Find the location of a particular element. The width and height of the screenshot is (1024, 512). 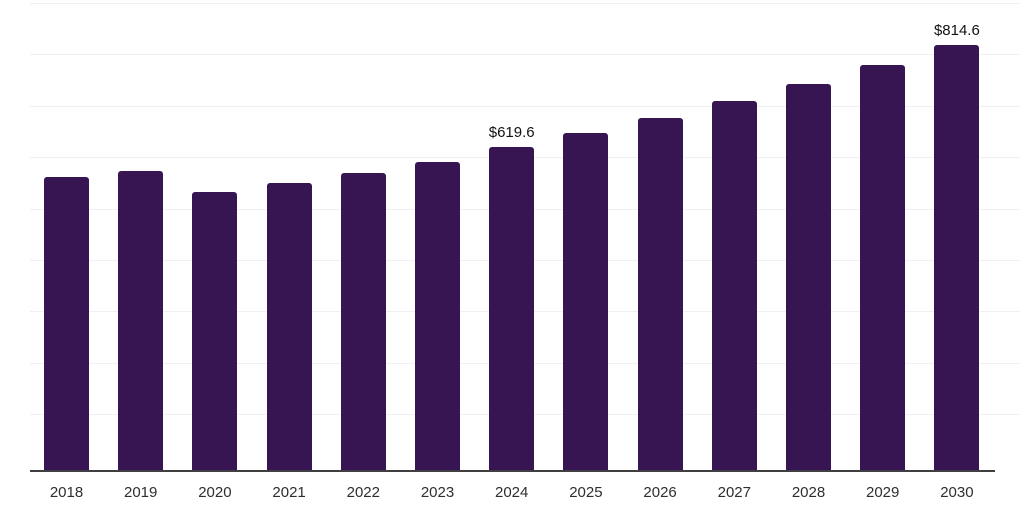

data-label-2030: $814.6 is located at coordinates (956, 30).